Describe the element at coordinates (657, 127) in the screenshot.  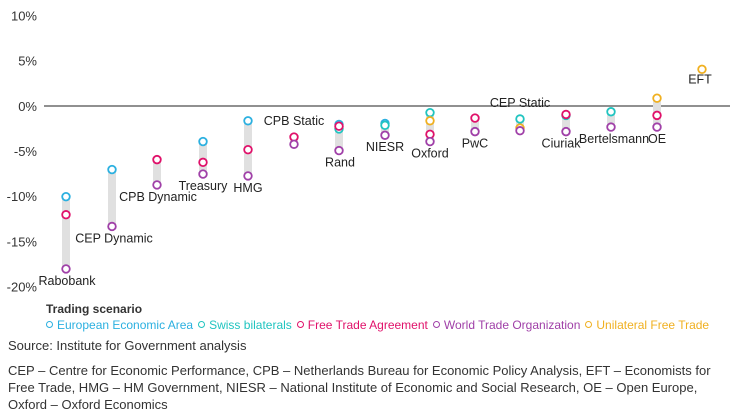
I see `point-oe-world-trade-organization` at that location.